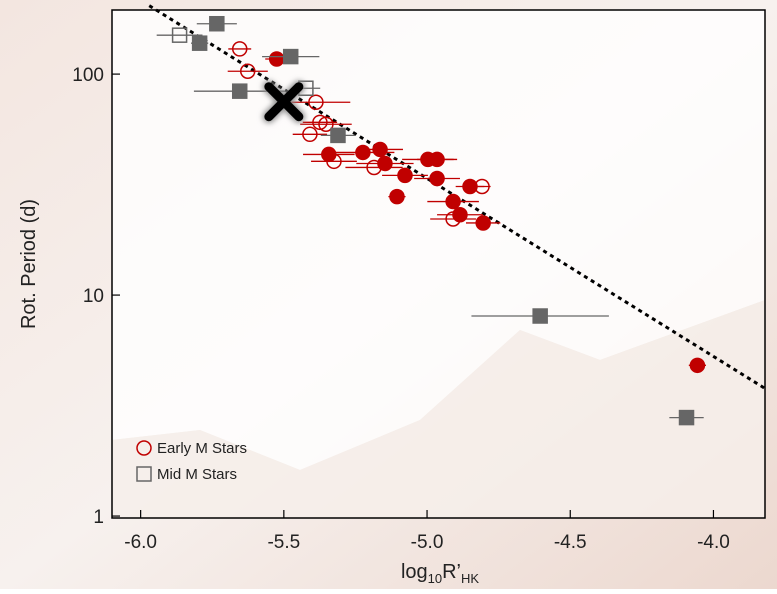 This screenshot has width=777, height=594. Describe the element at coordinates (470, 578) in the screenshot. I see `x-axis-label-part: HK` at that location.